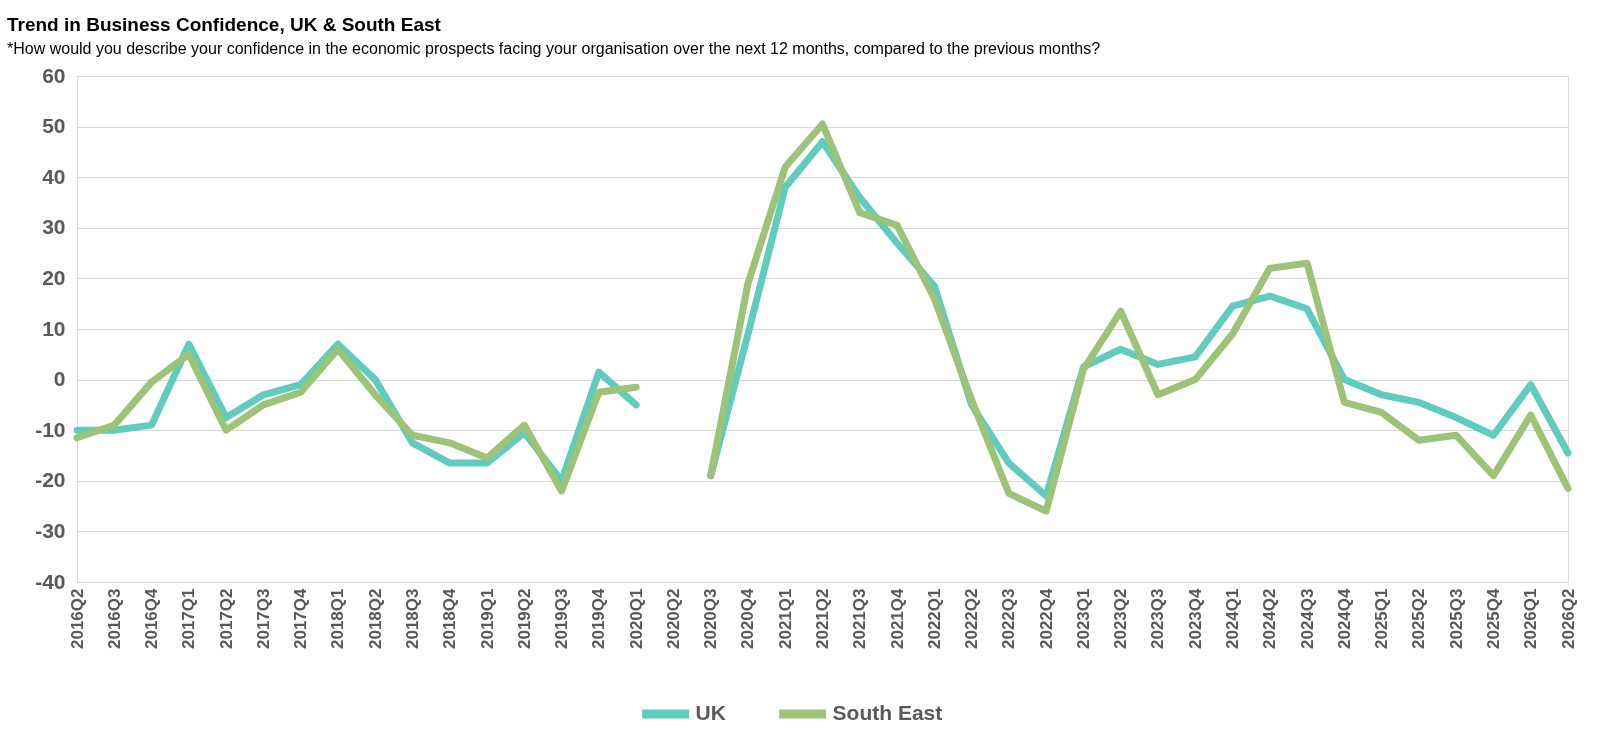 The height and width of the screenshot is (736, 1600). I want to click on x-tick-label: 2019Q3, so click(562, 618).